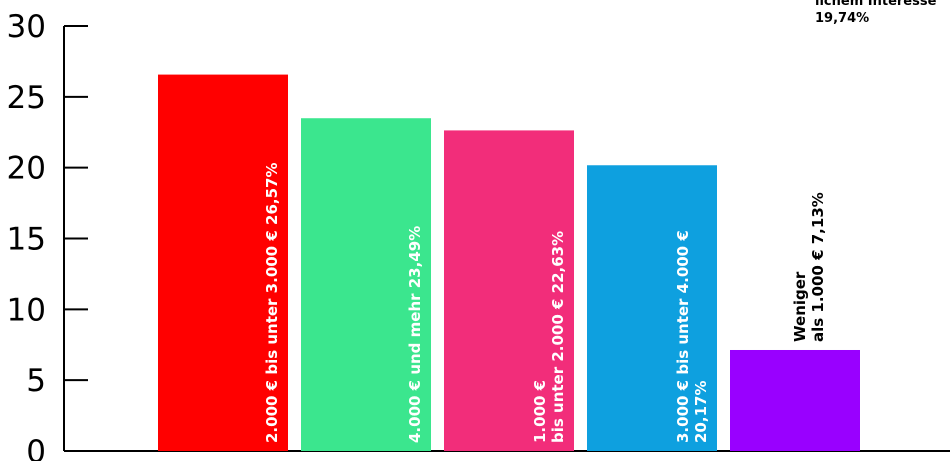  I want to click on y-tick-label: 10, so click(26, 310).